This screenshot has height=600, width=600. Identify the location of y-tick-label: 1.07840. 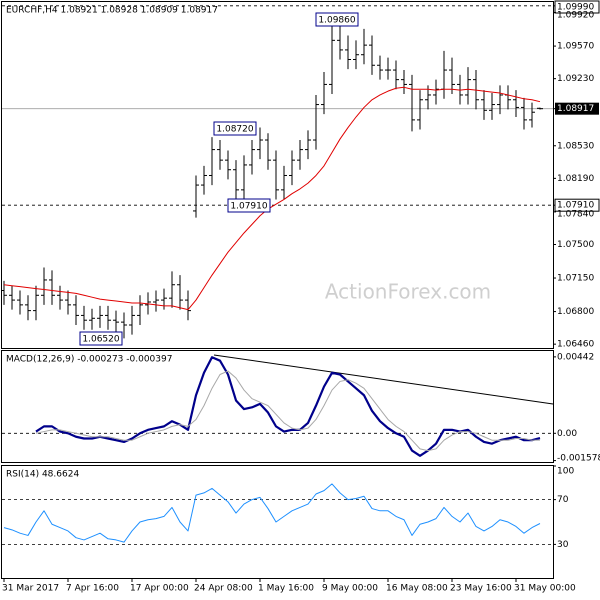
(575, 215).